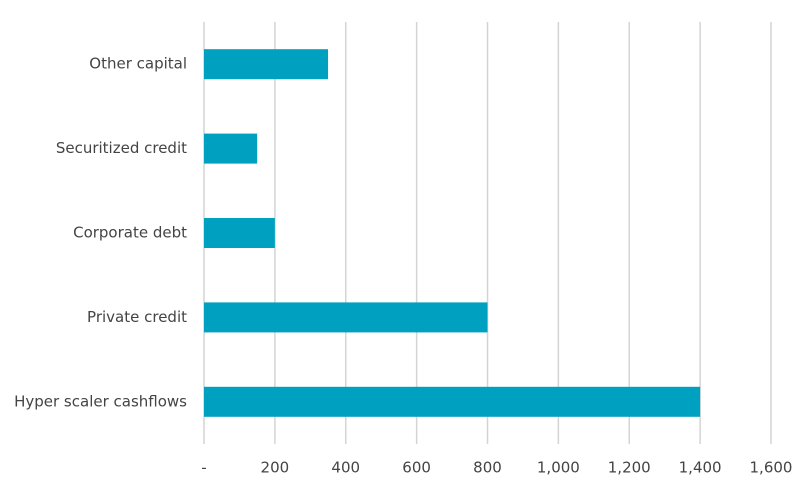 This screenshot has height=491, width=800. I want to click on x-tick-label: 600, so click(416, 468).